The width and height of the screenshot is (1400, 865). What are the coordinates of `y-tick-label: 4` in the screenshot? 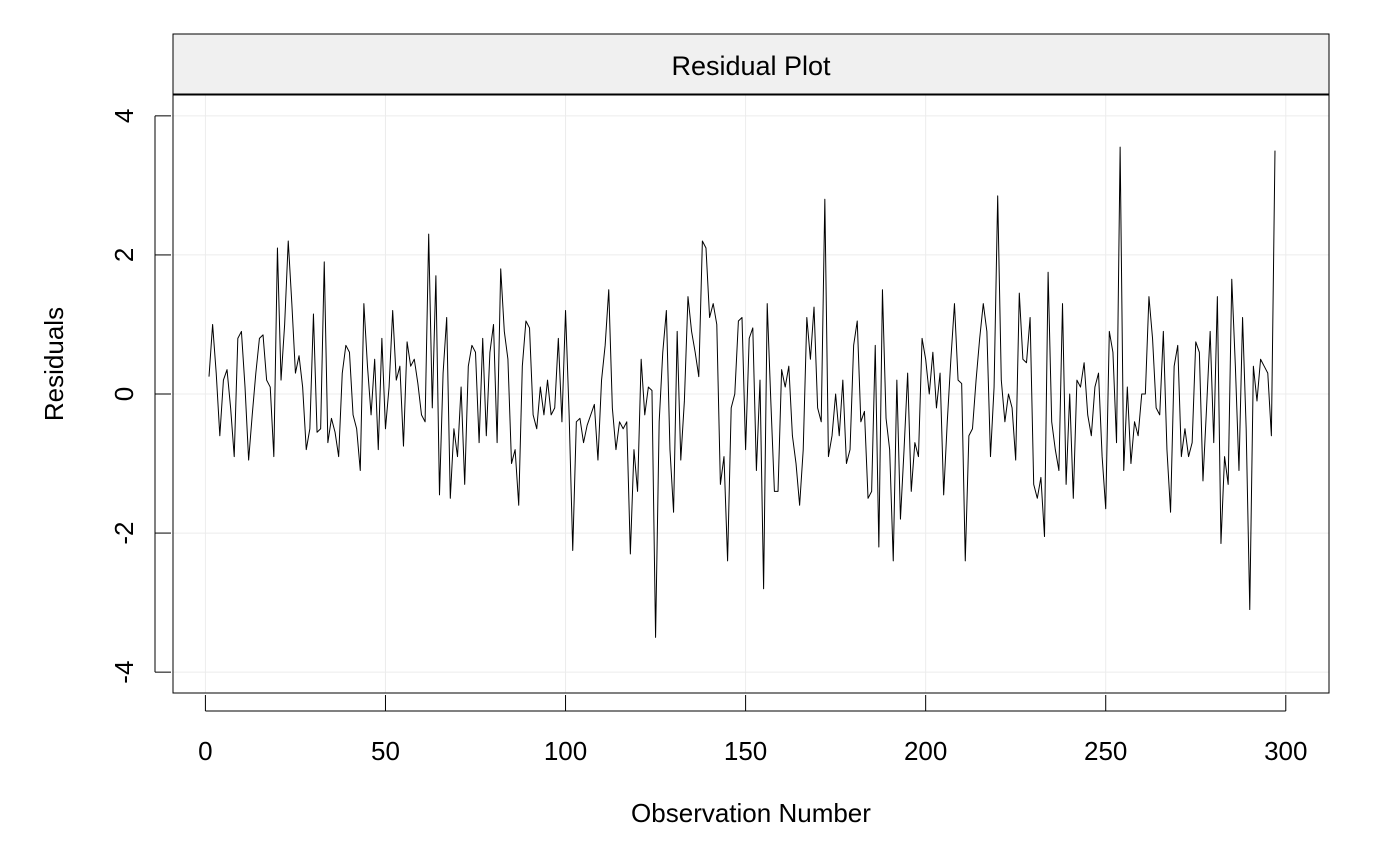 It's located at (124, 116).